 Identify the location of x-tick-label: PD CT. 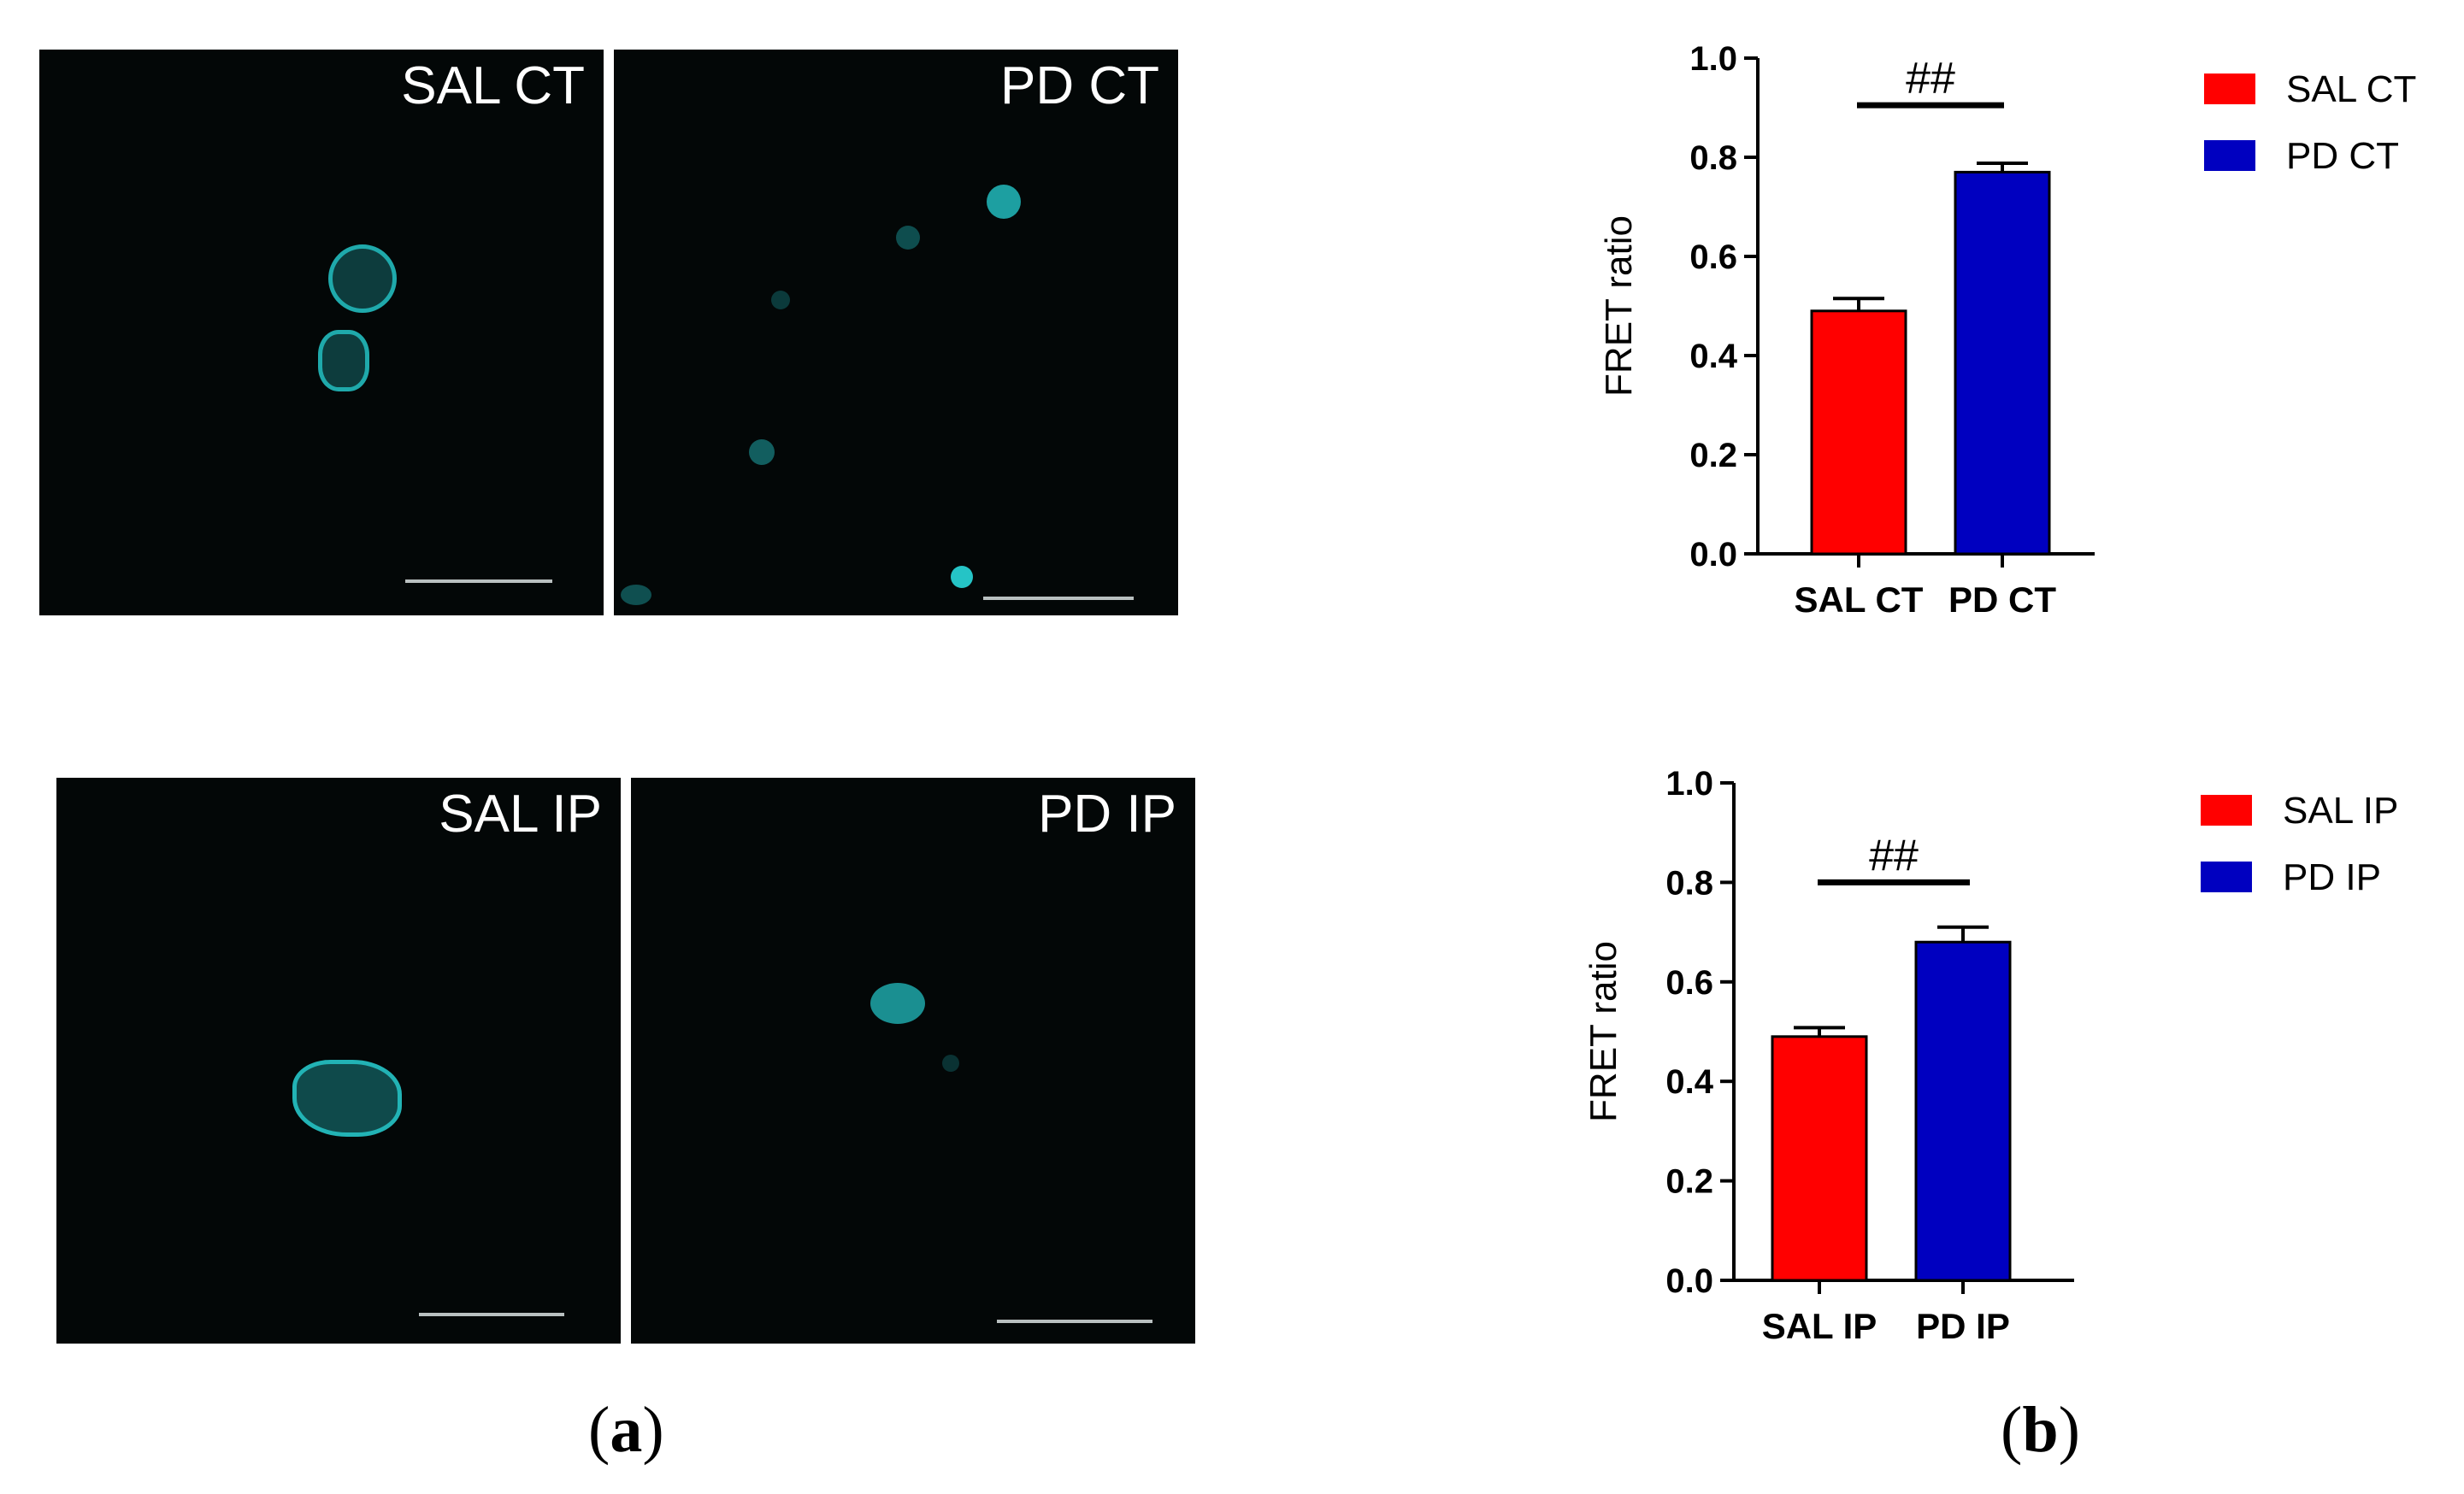
(2002, 599).